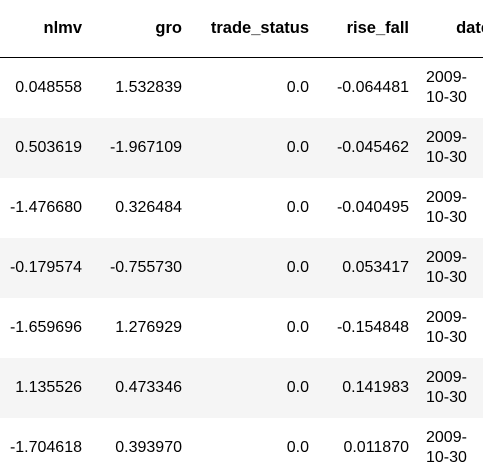  Describe the element at coordinates (45, 208) in the screenshot. I see `cell-nlmv: -1.476680` at that location.